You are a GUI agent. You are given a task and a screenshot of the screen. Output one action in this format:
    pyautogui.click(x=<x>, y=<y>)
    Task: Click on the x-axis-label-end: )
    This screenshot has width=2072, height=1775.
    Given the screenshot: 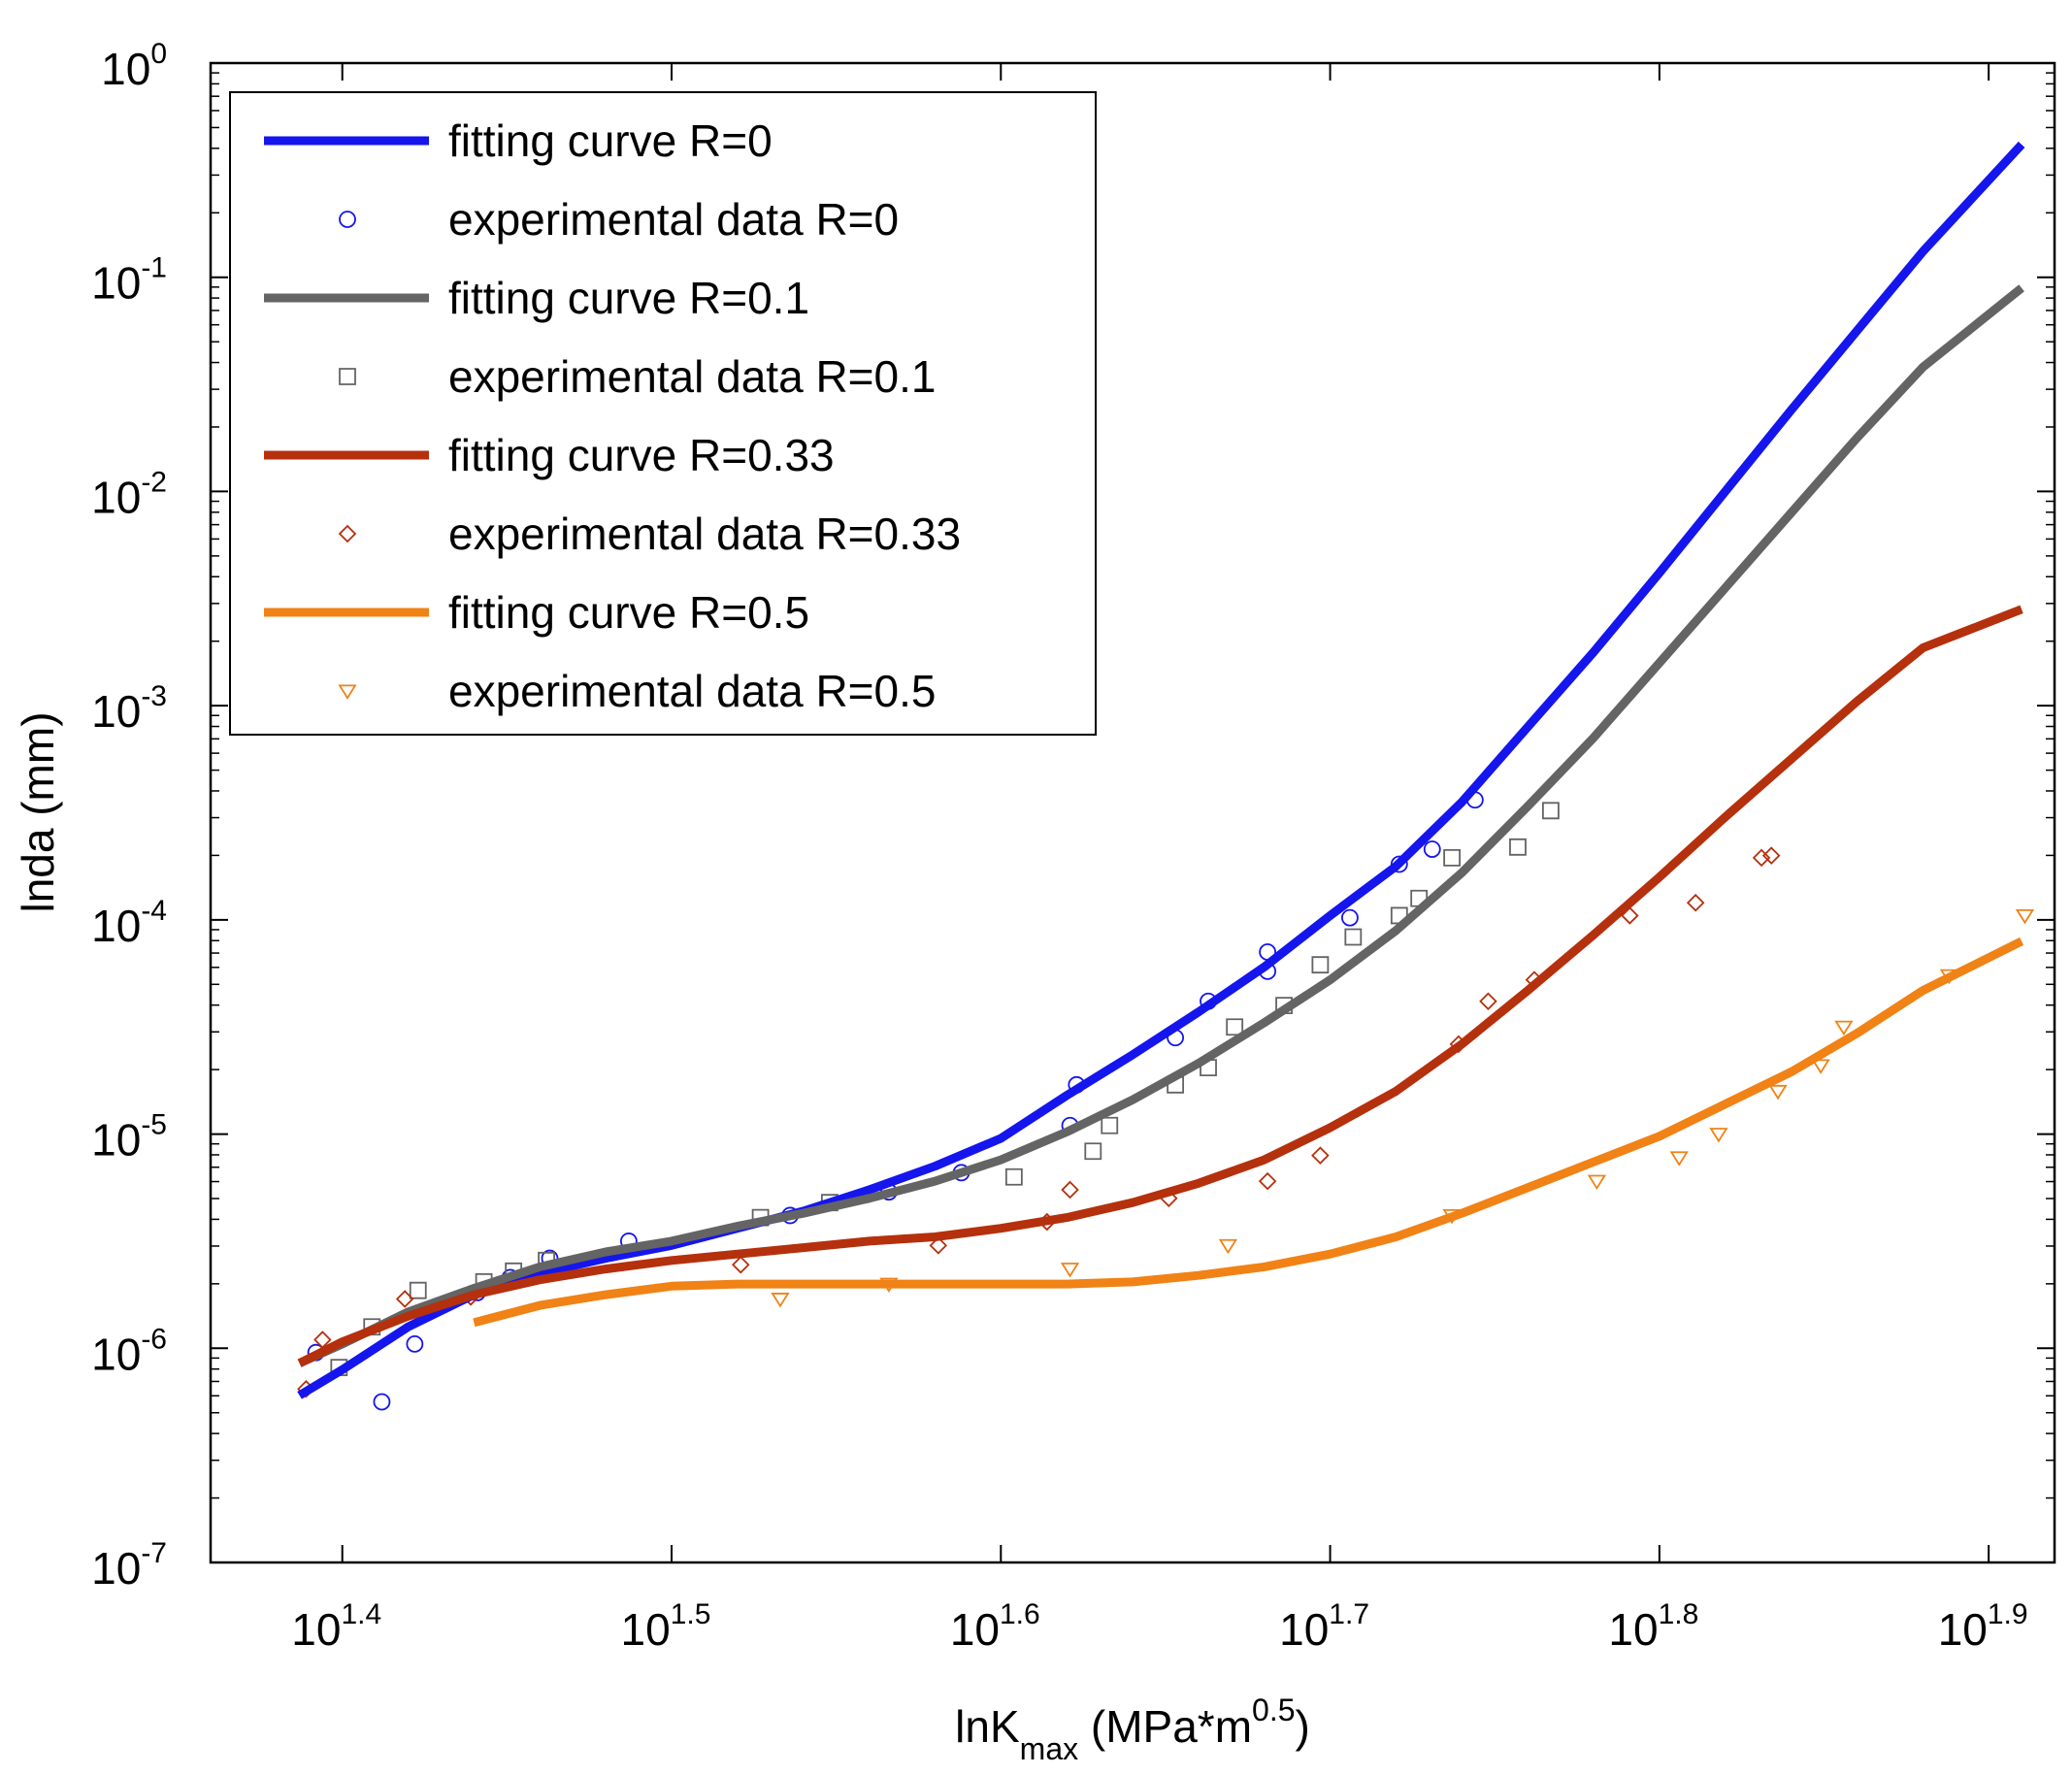 What is the action you would take?
    pyautogui.click(x=1303, y=1726)
    